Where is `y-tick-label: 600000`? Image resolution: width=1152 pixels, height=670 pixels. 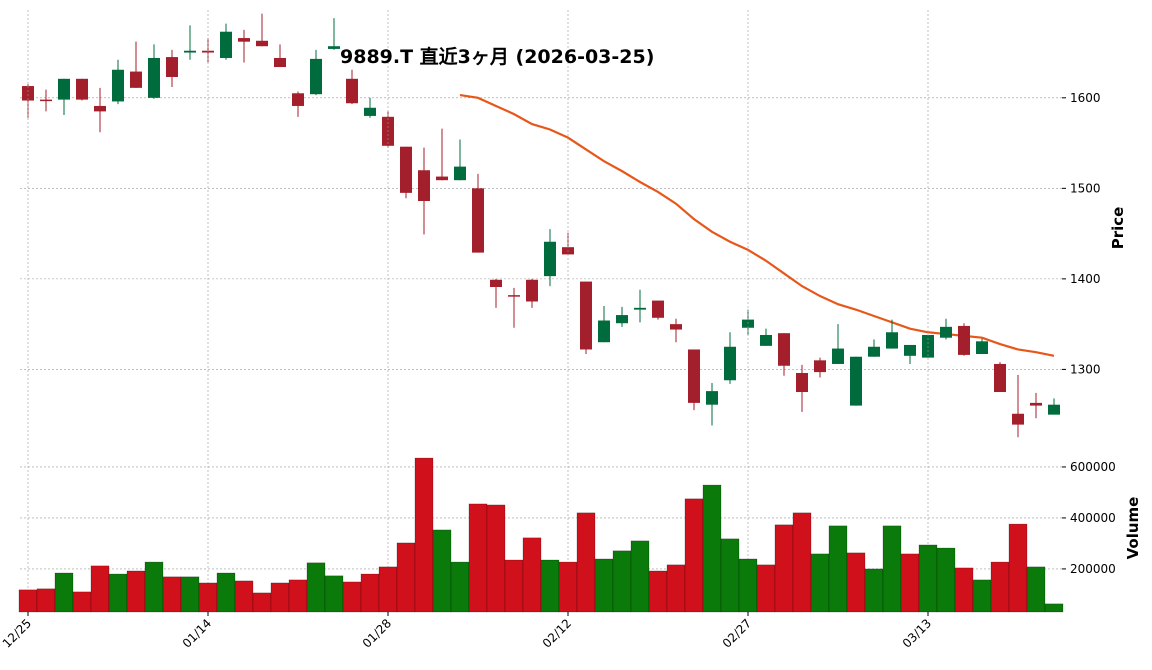 y-tick-label: 600000 is located at coordinates (1093, 467).